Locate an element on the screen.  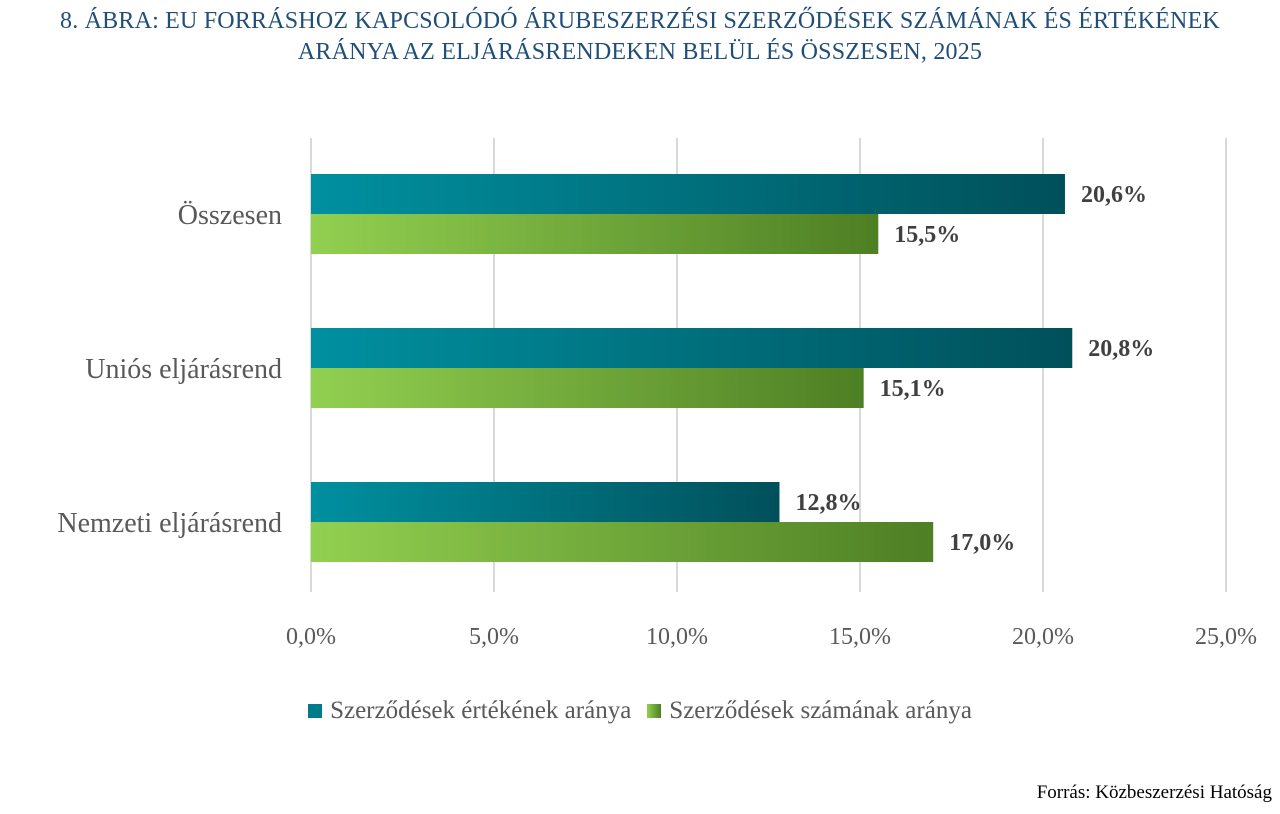
legend-item-value-share: Szerződések értékének aránya is located at coordinates (469, 711).